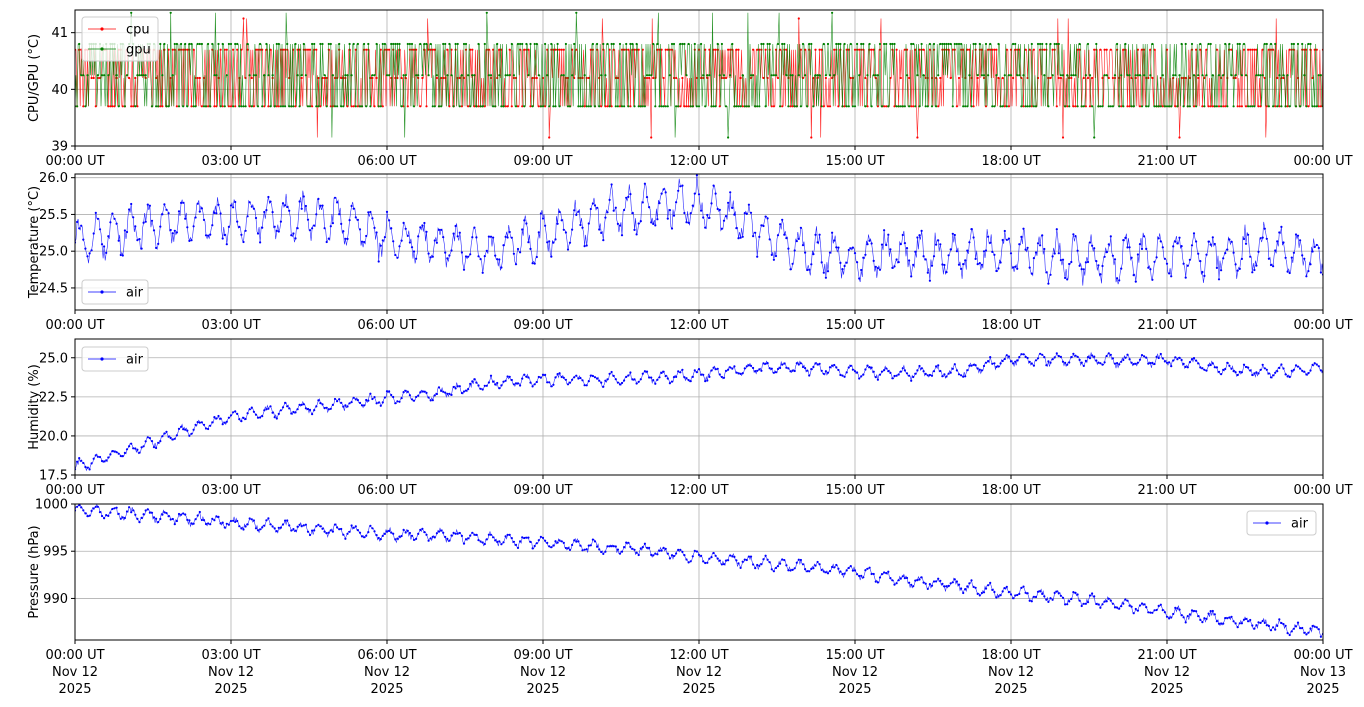 This screenshot has height=707, width=1364. Describe the element at coordinates (230, 490) in the screenshot. I see `x-tick-label: 03:00 UT` at that location.